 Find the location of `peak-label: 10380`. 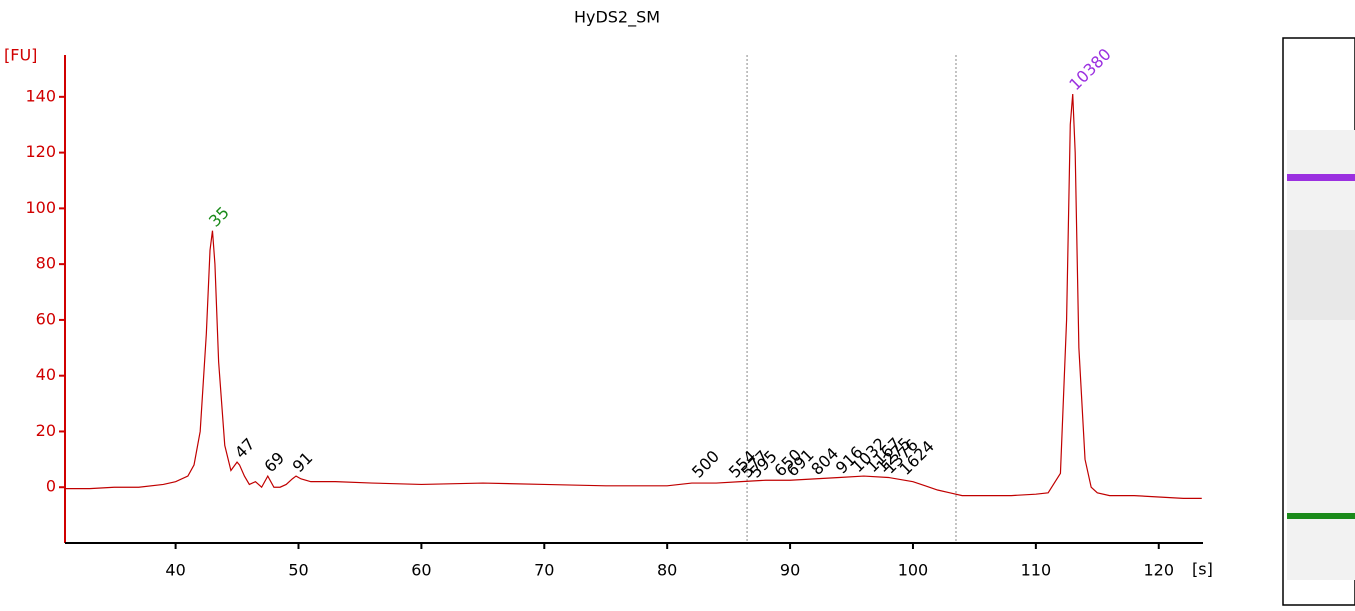

peak-label: 10380 is located at coordinates (1089, 69).